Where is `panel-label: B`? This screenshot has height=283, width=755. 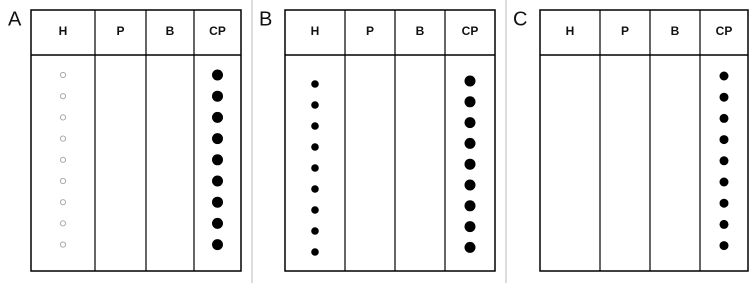
panel-label: B is located at coordinates (265, 19).